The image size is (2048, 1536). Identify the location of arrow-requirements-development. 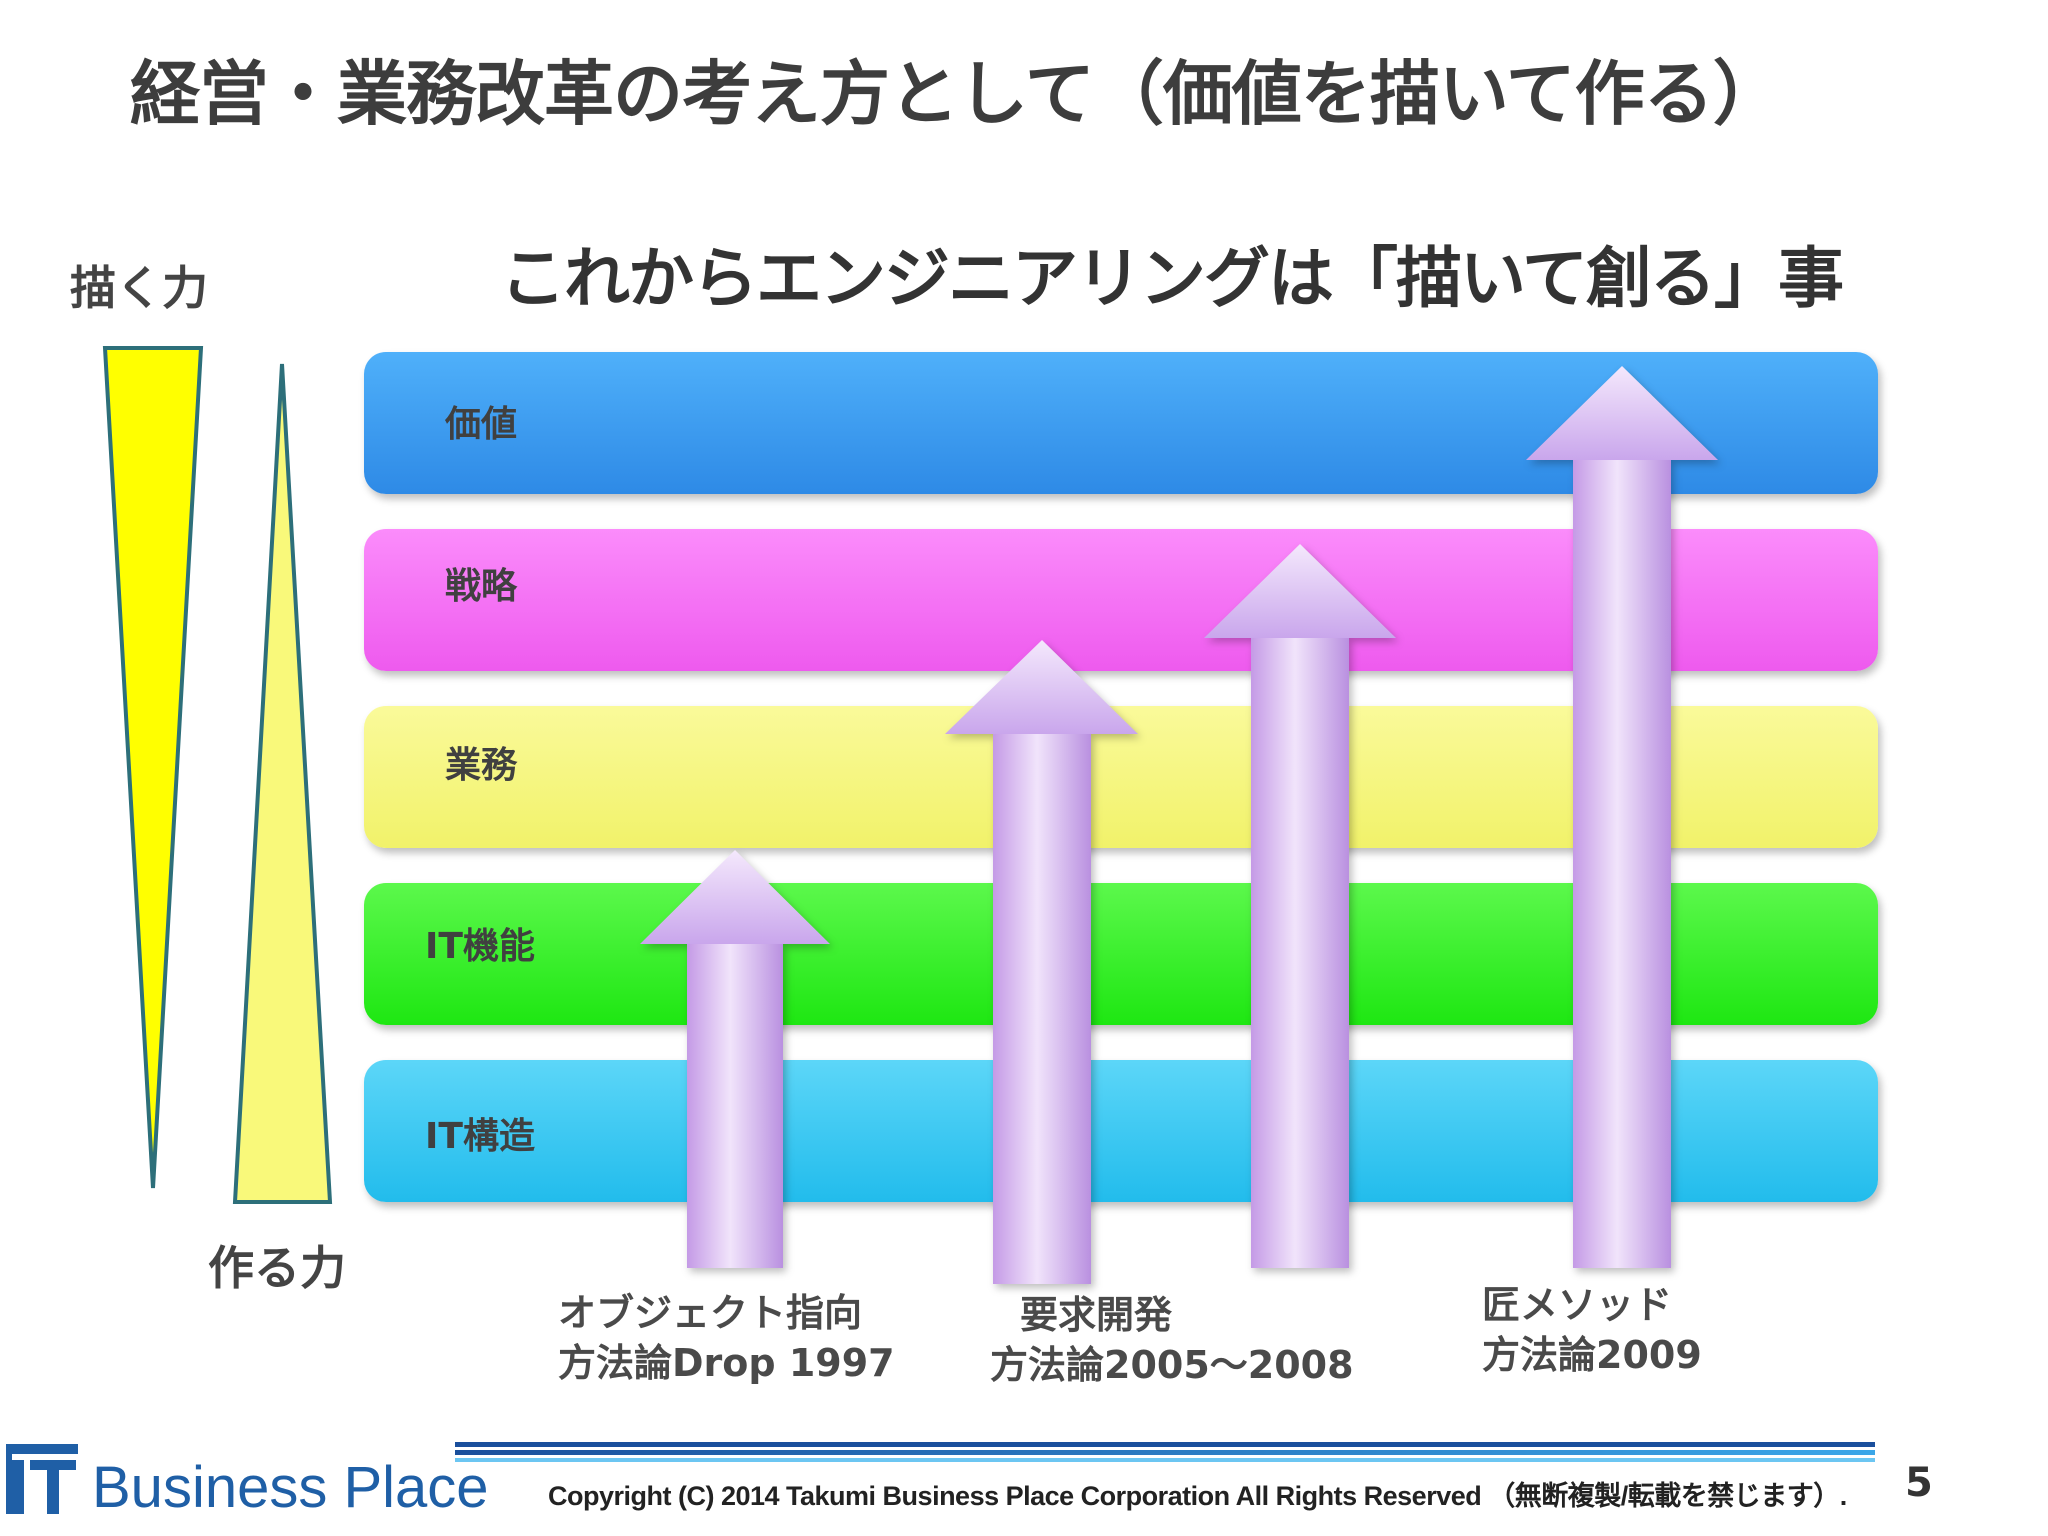
(1041, 962).